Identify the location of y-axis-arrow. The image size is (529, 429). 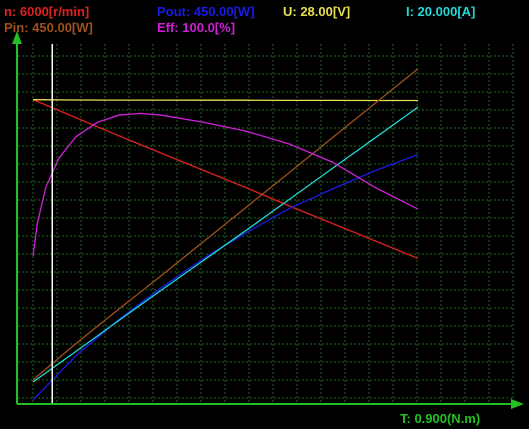
(17, 37).